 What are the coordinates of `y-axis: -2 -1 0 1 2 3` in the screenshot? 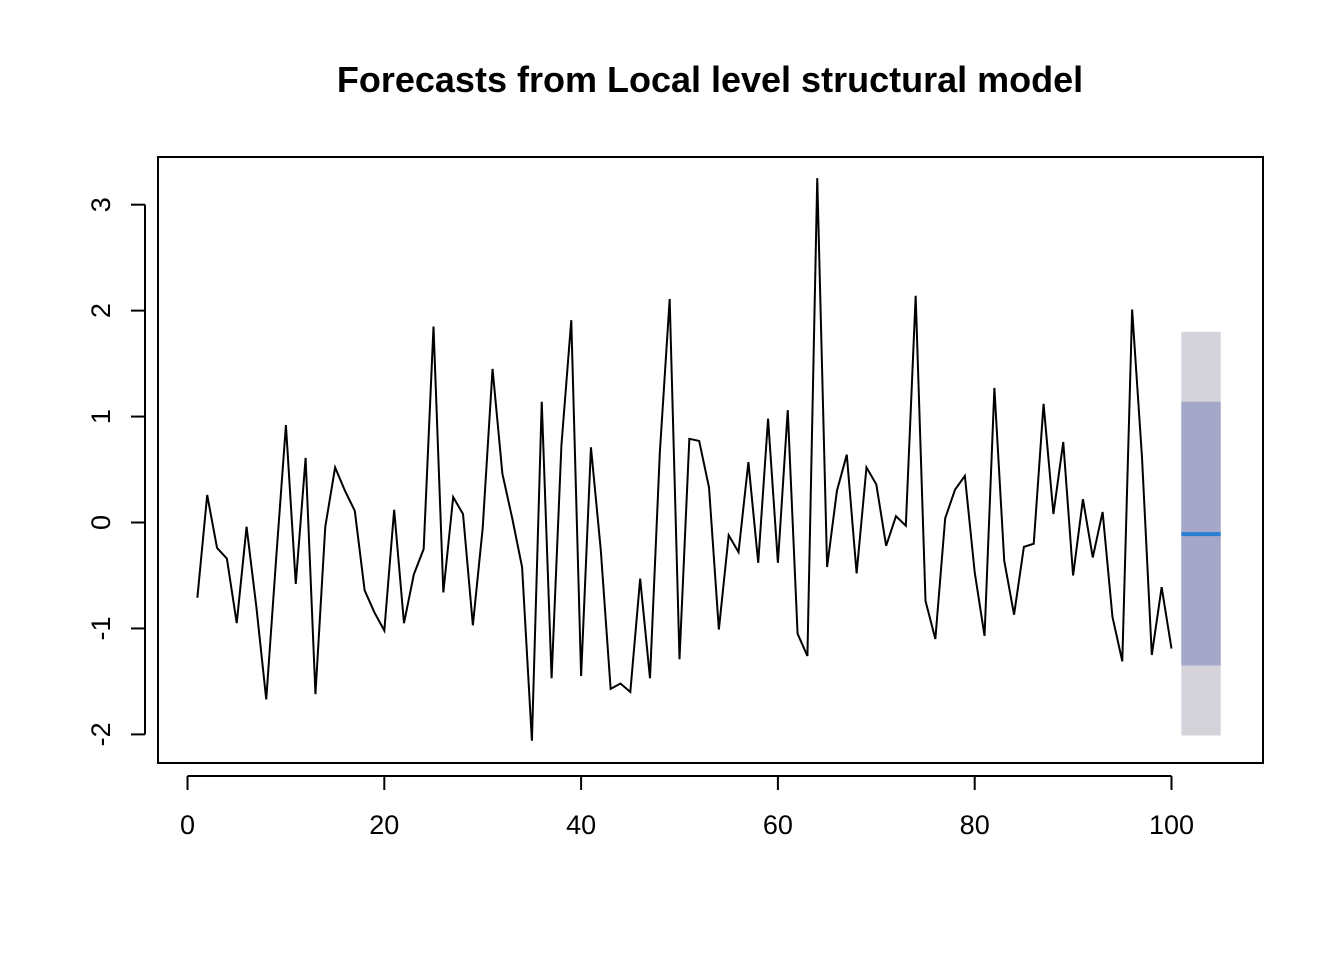 It's located at (116, 471).